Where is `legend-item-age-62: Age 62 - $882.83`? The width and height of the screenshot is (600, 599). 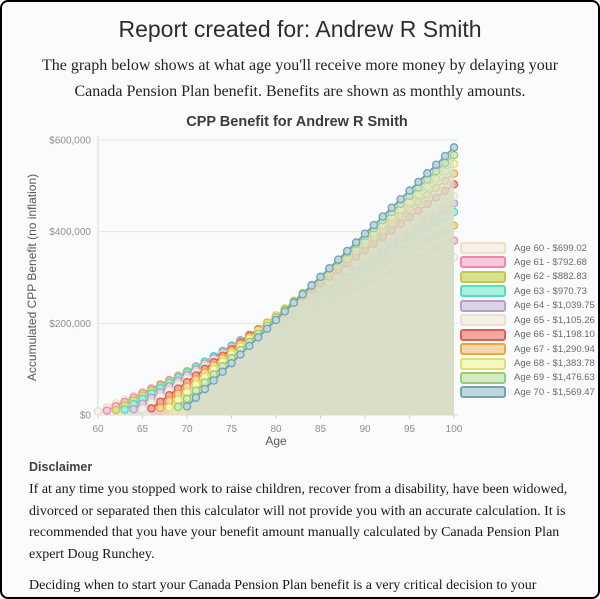
legend-item-age-62: Age 62 - $882.83 is located at coordinates (527, 277).